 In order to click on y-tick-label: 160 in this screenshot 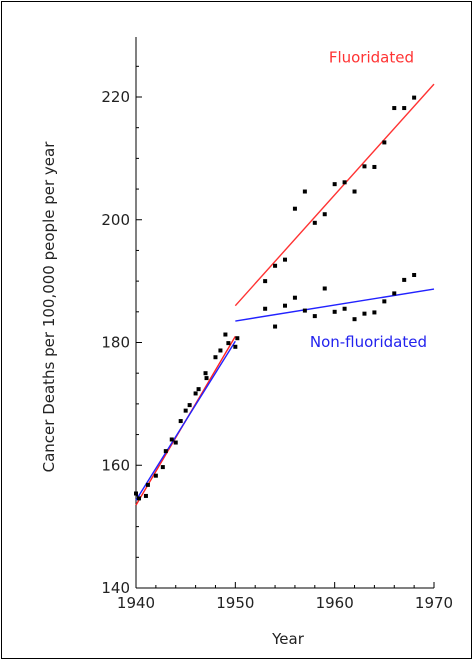, I will do `click(115, 465)`.